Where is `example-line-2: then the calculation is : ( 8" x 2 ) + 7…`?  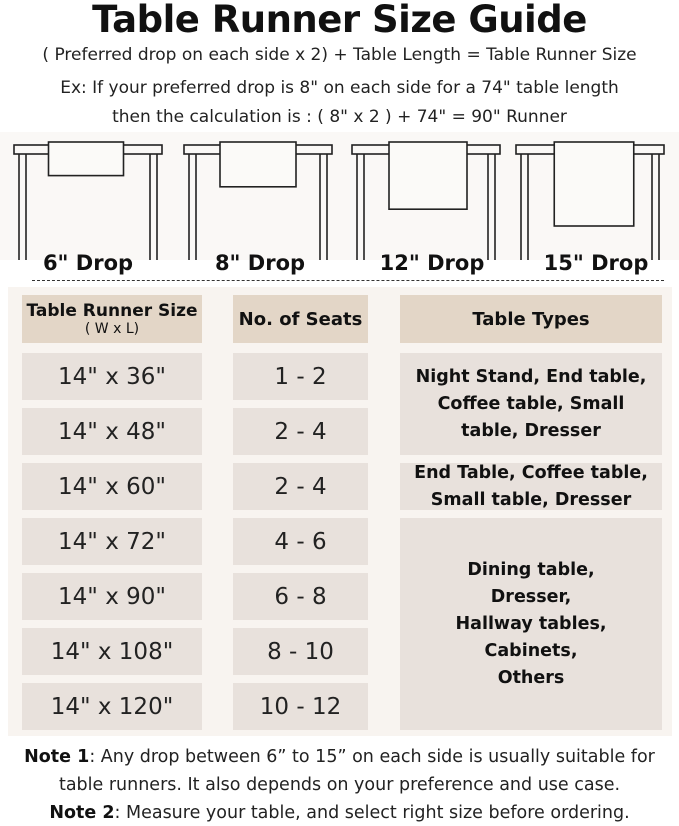
example-line-2: then the calculation is : ( 8" x 2 ) + 7… is located at coordinates (339, 117).